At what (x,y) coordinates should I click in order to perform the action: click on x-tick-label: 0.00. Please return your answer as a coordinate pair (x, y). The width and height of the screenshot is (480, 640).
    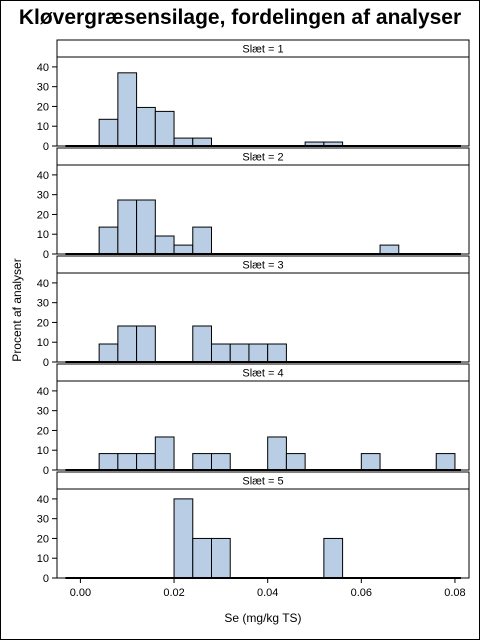
    Looking at the image, I should click on (80, 593).